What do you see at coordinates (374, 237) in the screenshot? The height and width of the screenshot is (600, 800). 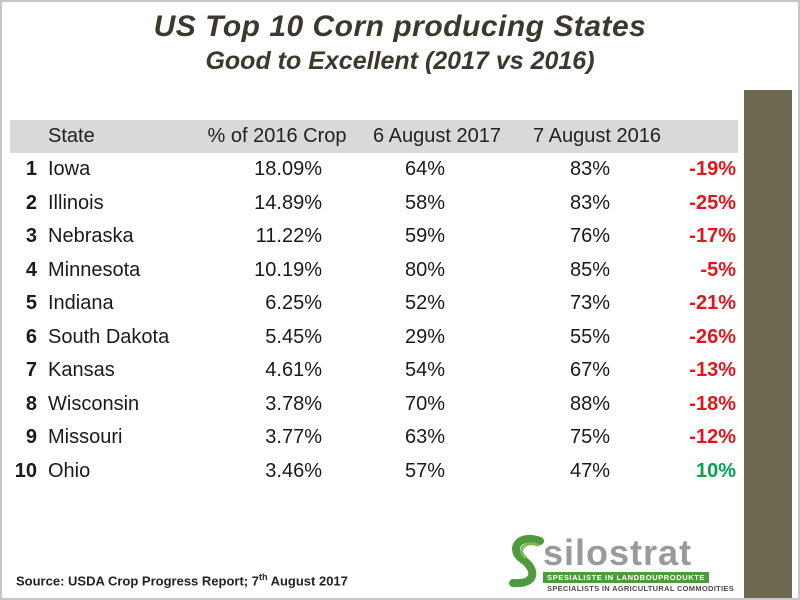 I see `table-row: 3 Nebraska 11.22% 59% 76% -17%` at bounding box center [374, 237].